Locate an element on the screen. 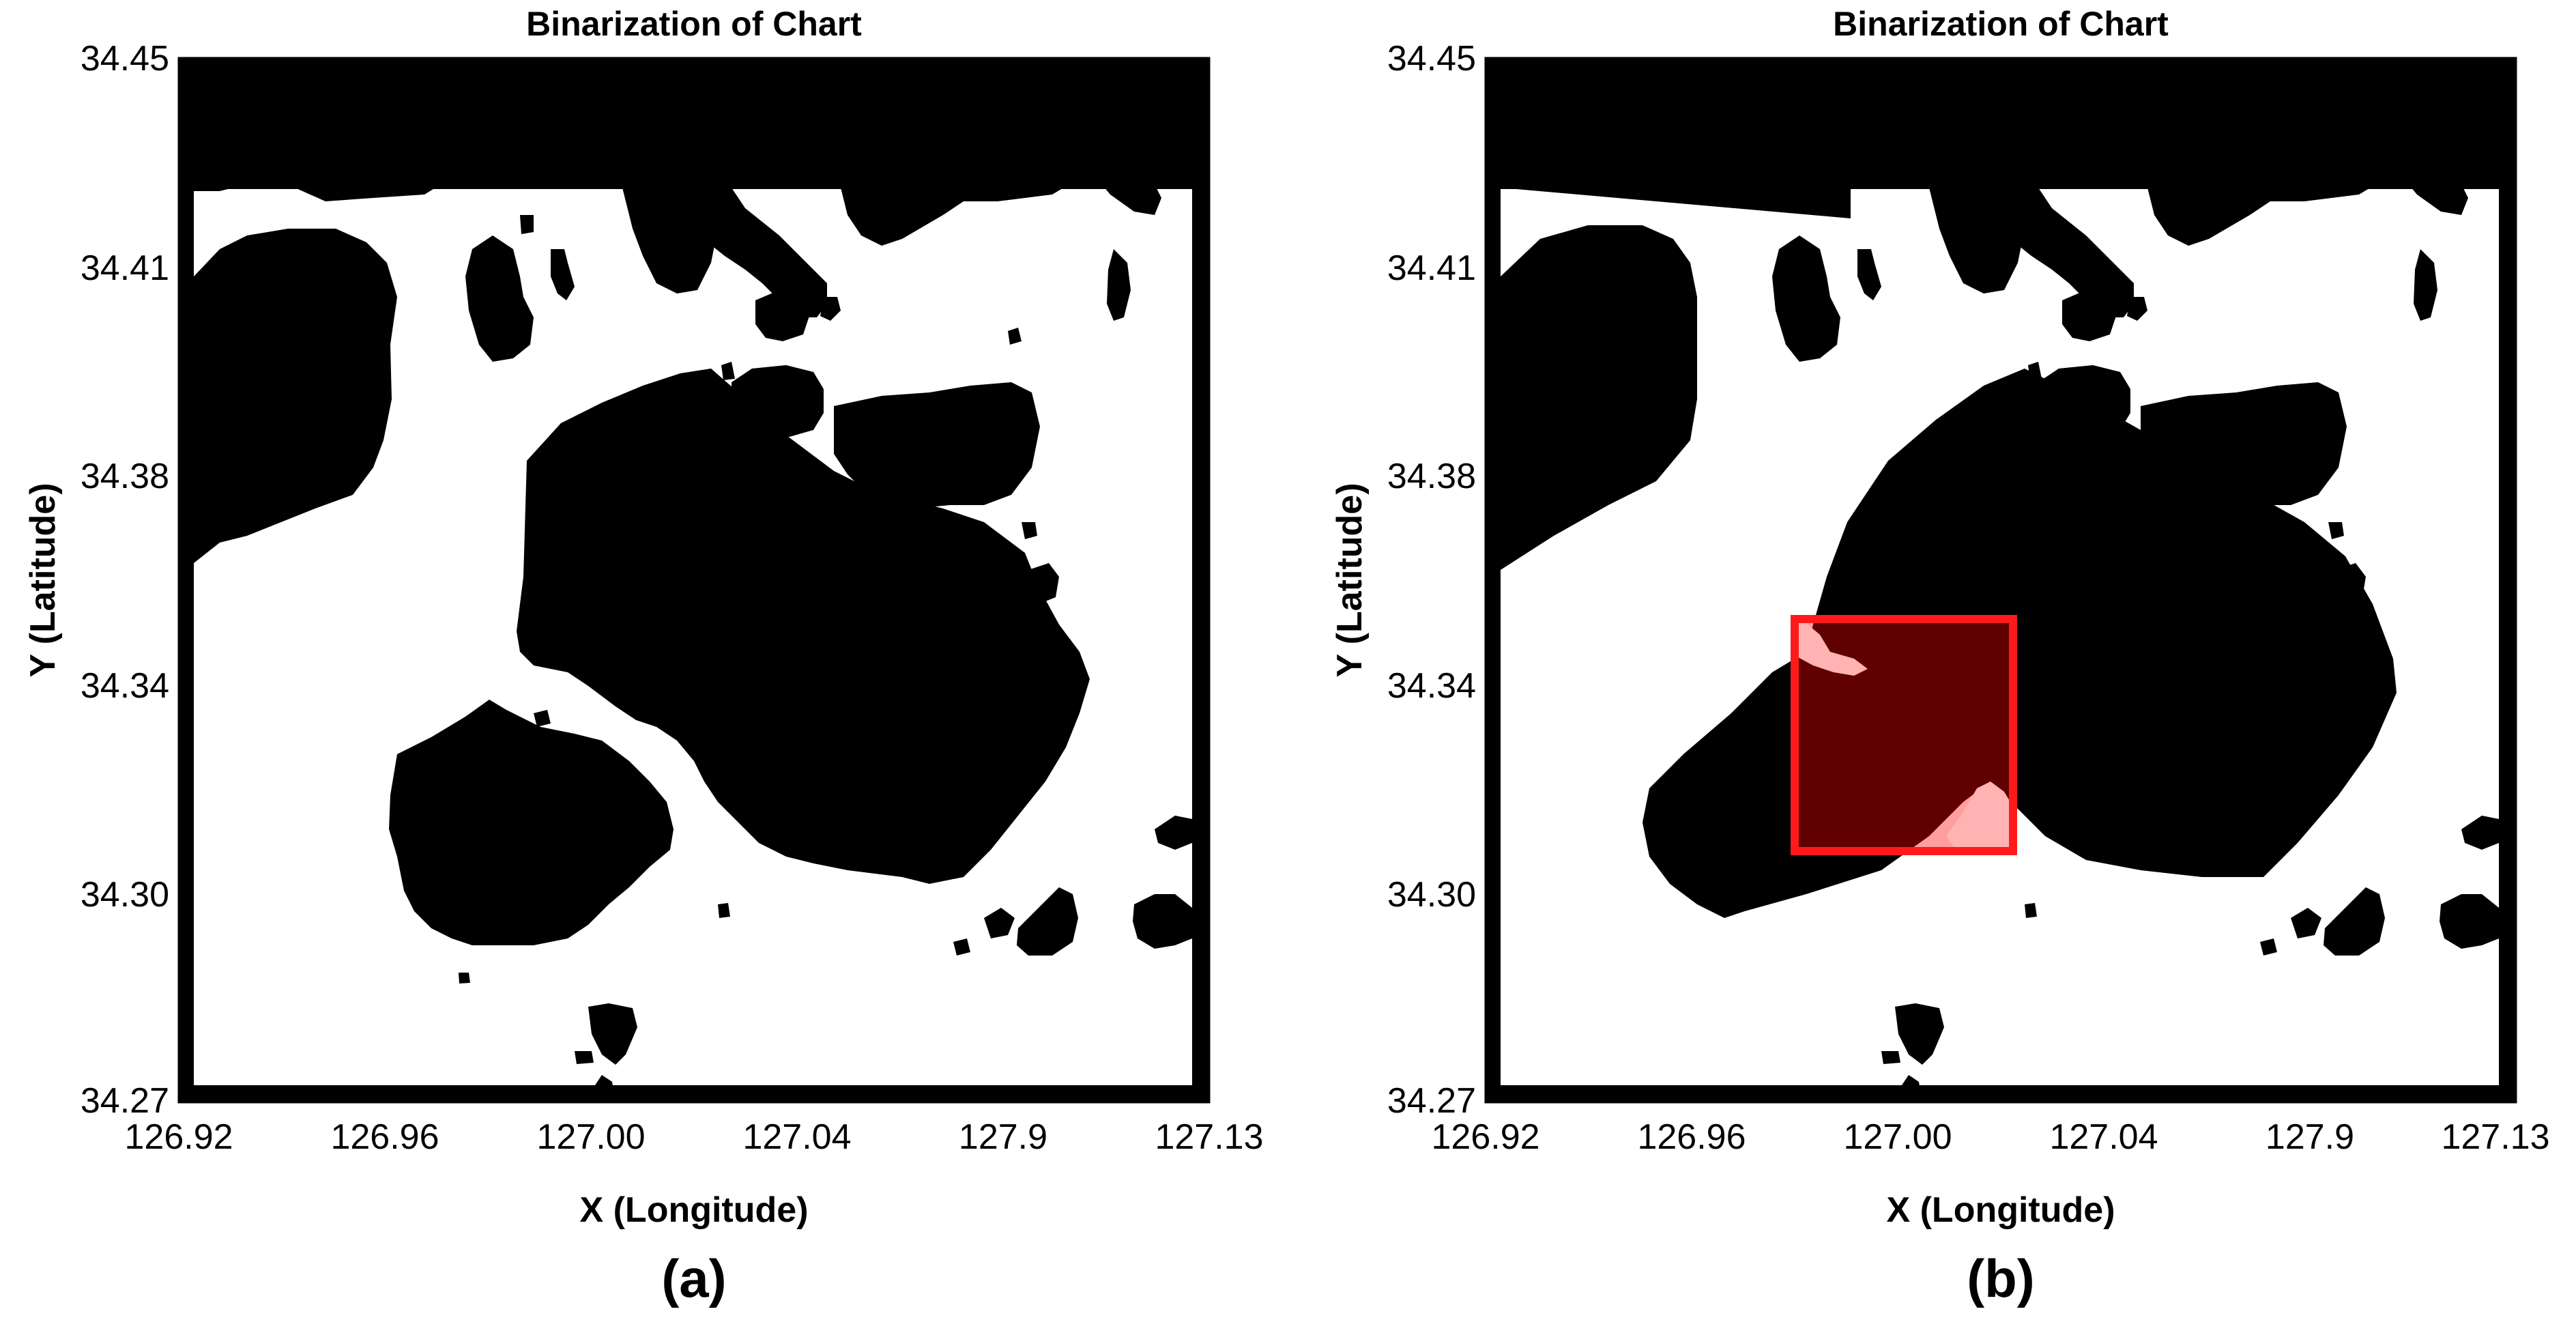 This screenshot has height=1320, width=2576. panel-label: (b) is located at coordinates (2001, 1278).